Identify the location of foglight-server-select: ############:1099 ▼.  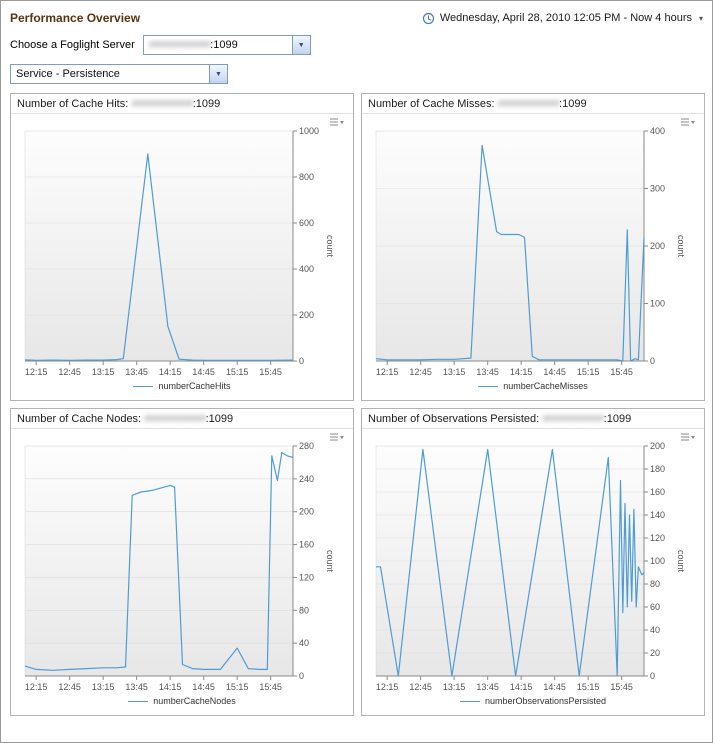
(226, 45).